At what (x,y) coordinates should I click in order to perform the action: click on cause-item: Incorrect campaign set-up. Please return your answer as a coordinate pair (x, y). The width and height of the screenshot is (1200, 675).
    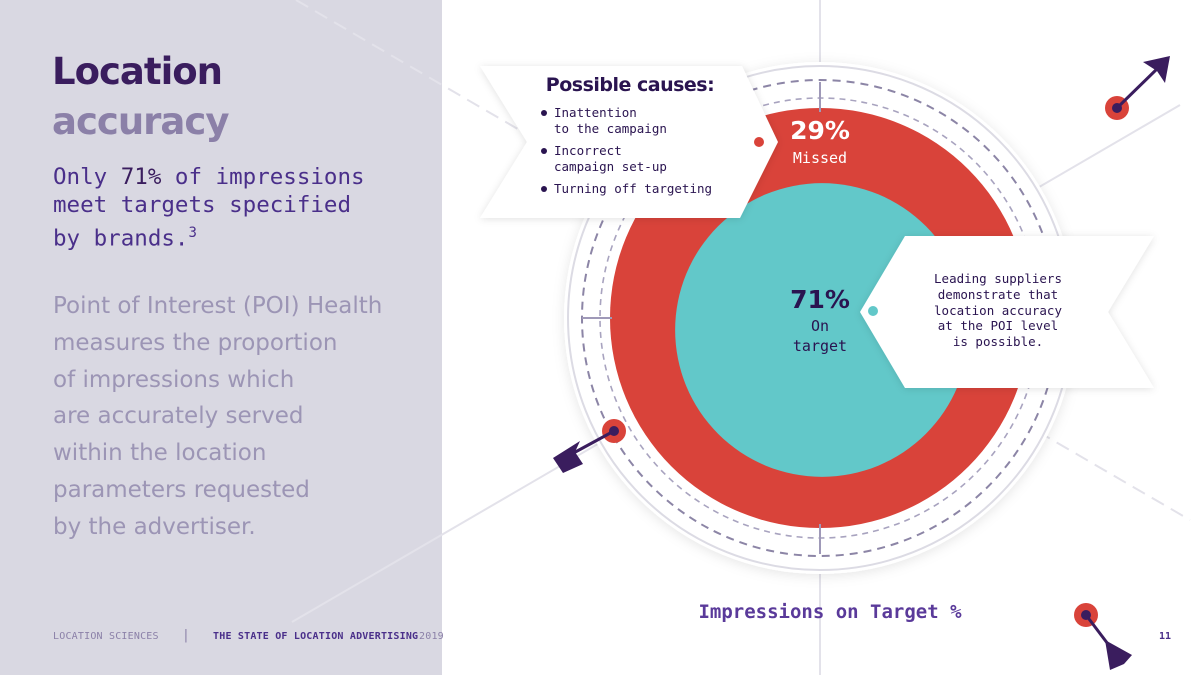
    Looking at the image, I should click on (641, 159).